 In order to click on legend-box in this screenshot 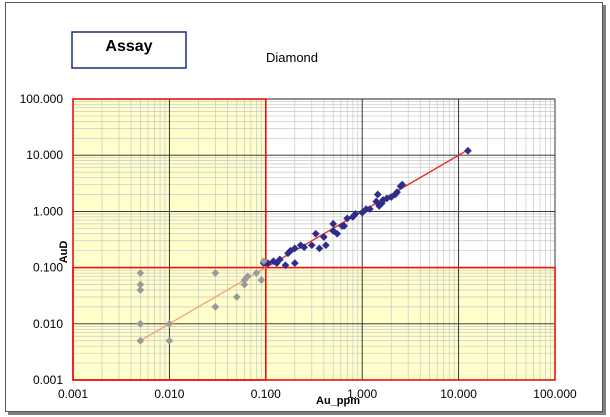, I will do `click(129, 50)`.